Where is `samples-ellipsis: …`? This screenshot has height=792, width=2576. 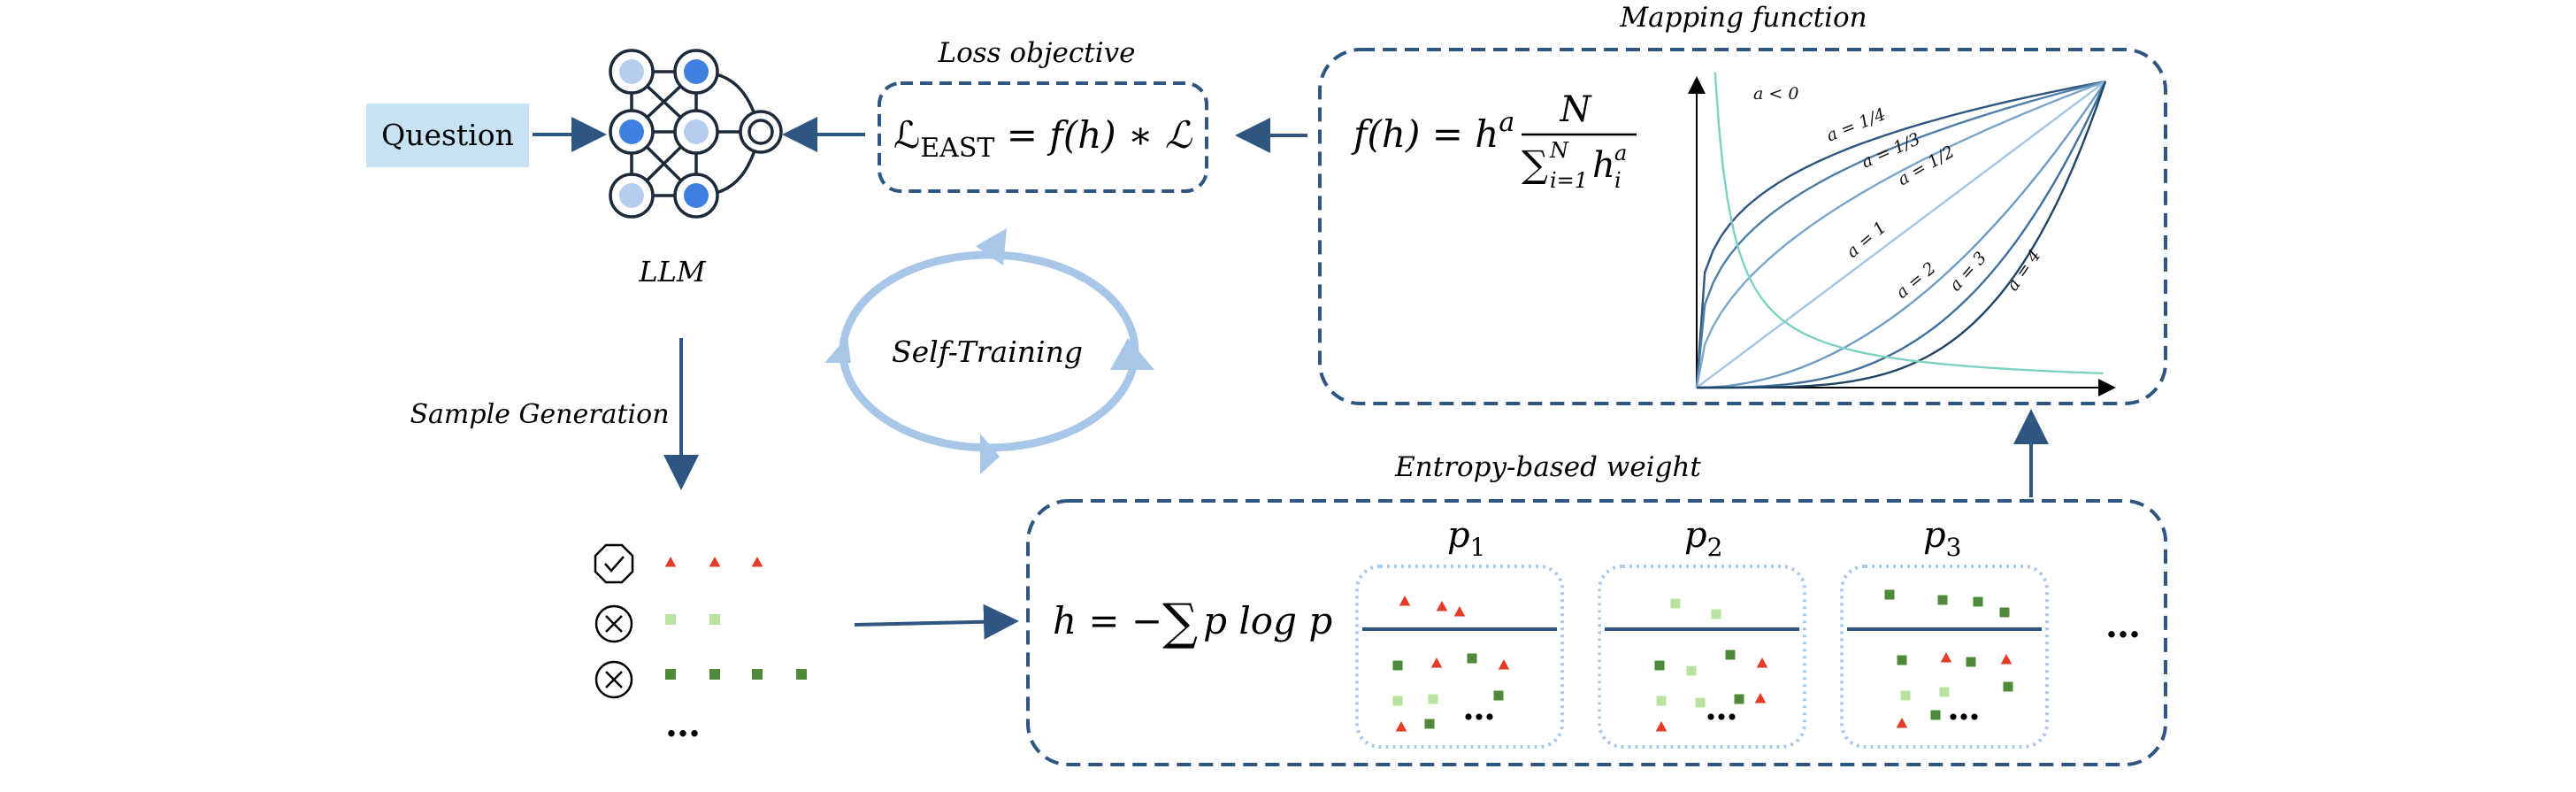
samples-ellipsis: … is located at coordinates (683, 724).